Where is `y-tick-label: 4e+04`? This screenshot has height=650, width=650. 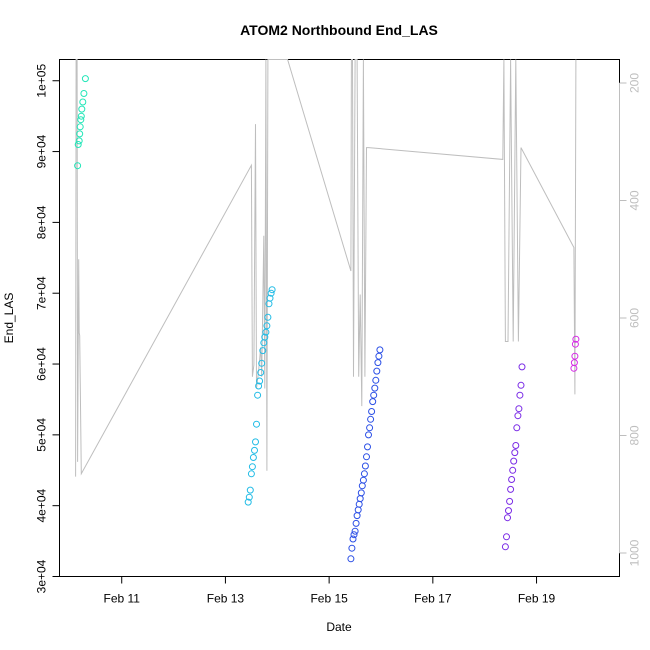
y-tick-label: 4e+04 is located at coordinates (42, 506).